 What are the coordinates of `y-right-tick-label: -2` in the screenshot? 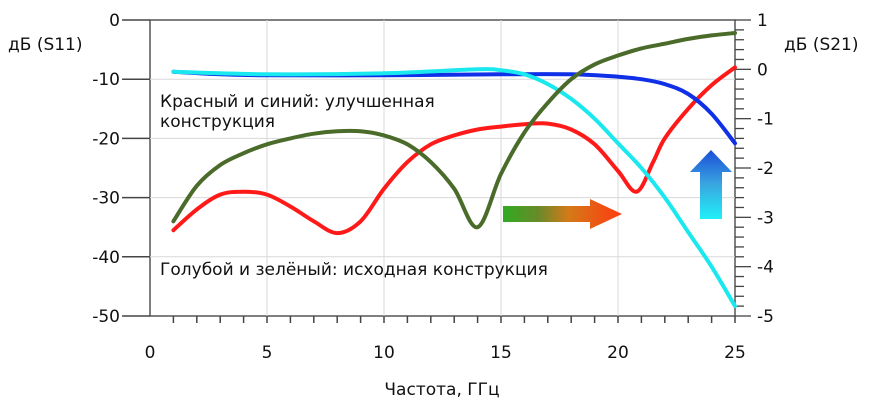 It's located at (765, 169).